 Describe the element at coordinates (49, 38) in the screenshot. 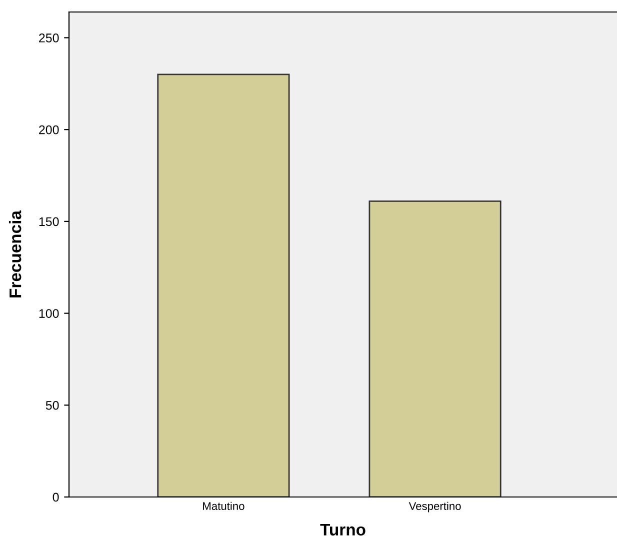

I see `y-tick-label: 250` at that location.